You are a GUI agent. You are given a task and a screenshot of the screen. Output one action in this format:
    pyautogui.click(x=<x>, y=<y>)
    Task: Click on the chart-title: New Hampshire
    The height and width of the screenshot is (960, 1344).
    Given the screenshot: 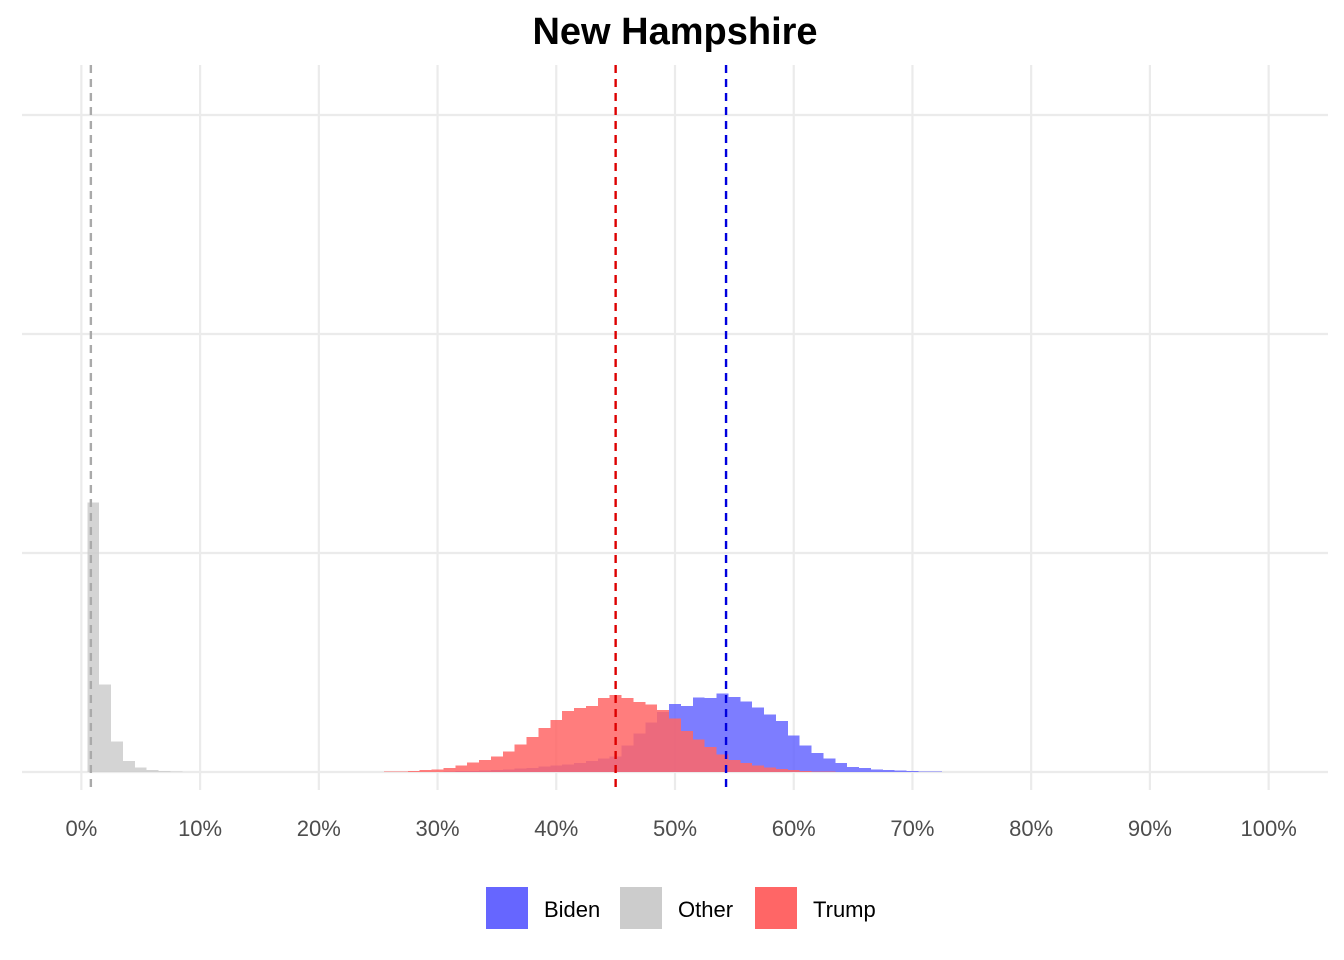 What is the action you would take?
    pyautogui.click(x=674, y=32)
    